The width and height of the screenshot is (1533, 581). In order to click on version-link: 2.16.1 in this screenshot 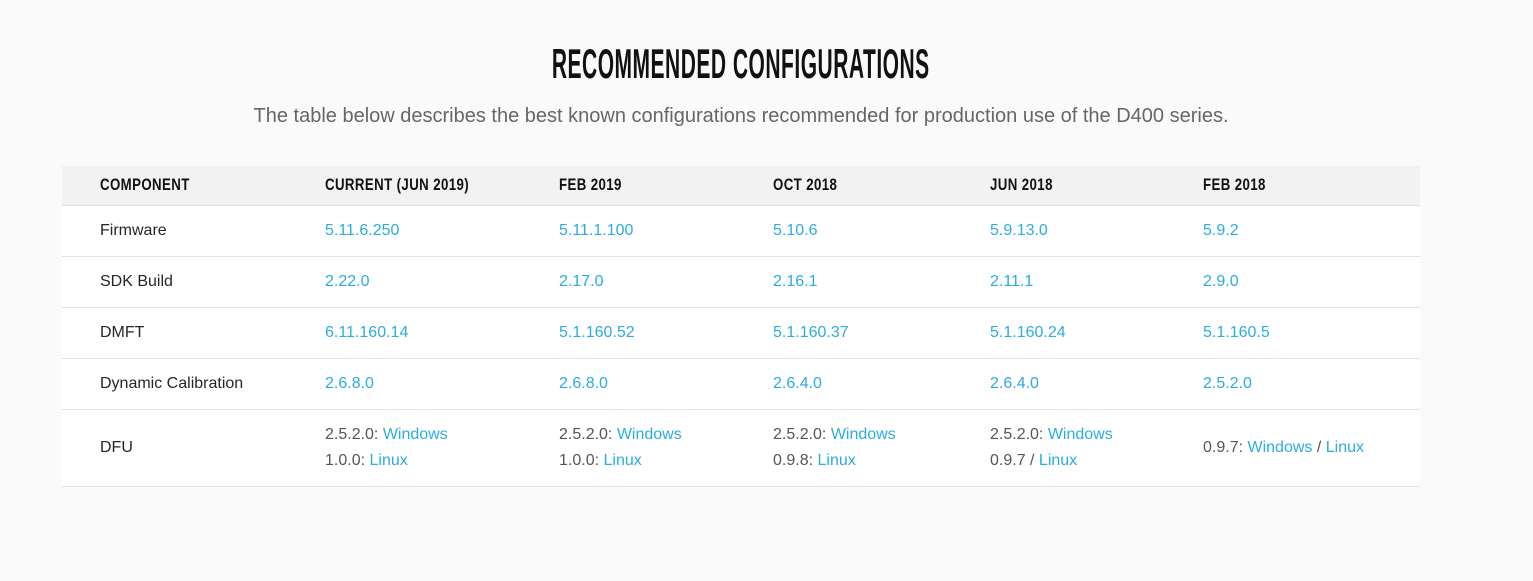, I will do `click(795, 281)`.